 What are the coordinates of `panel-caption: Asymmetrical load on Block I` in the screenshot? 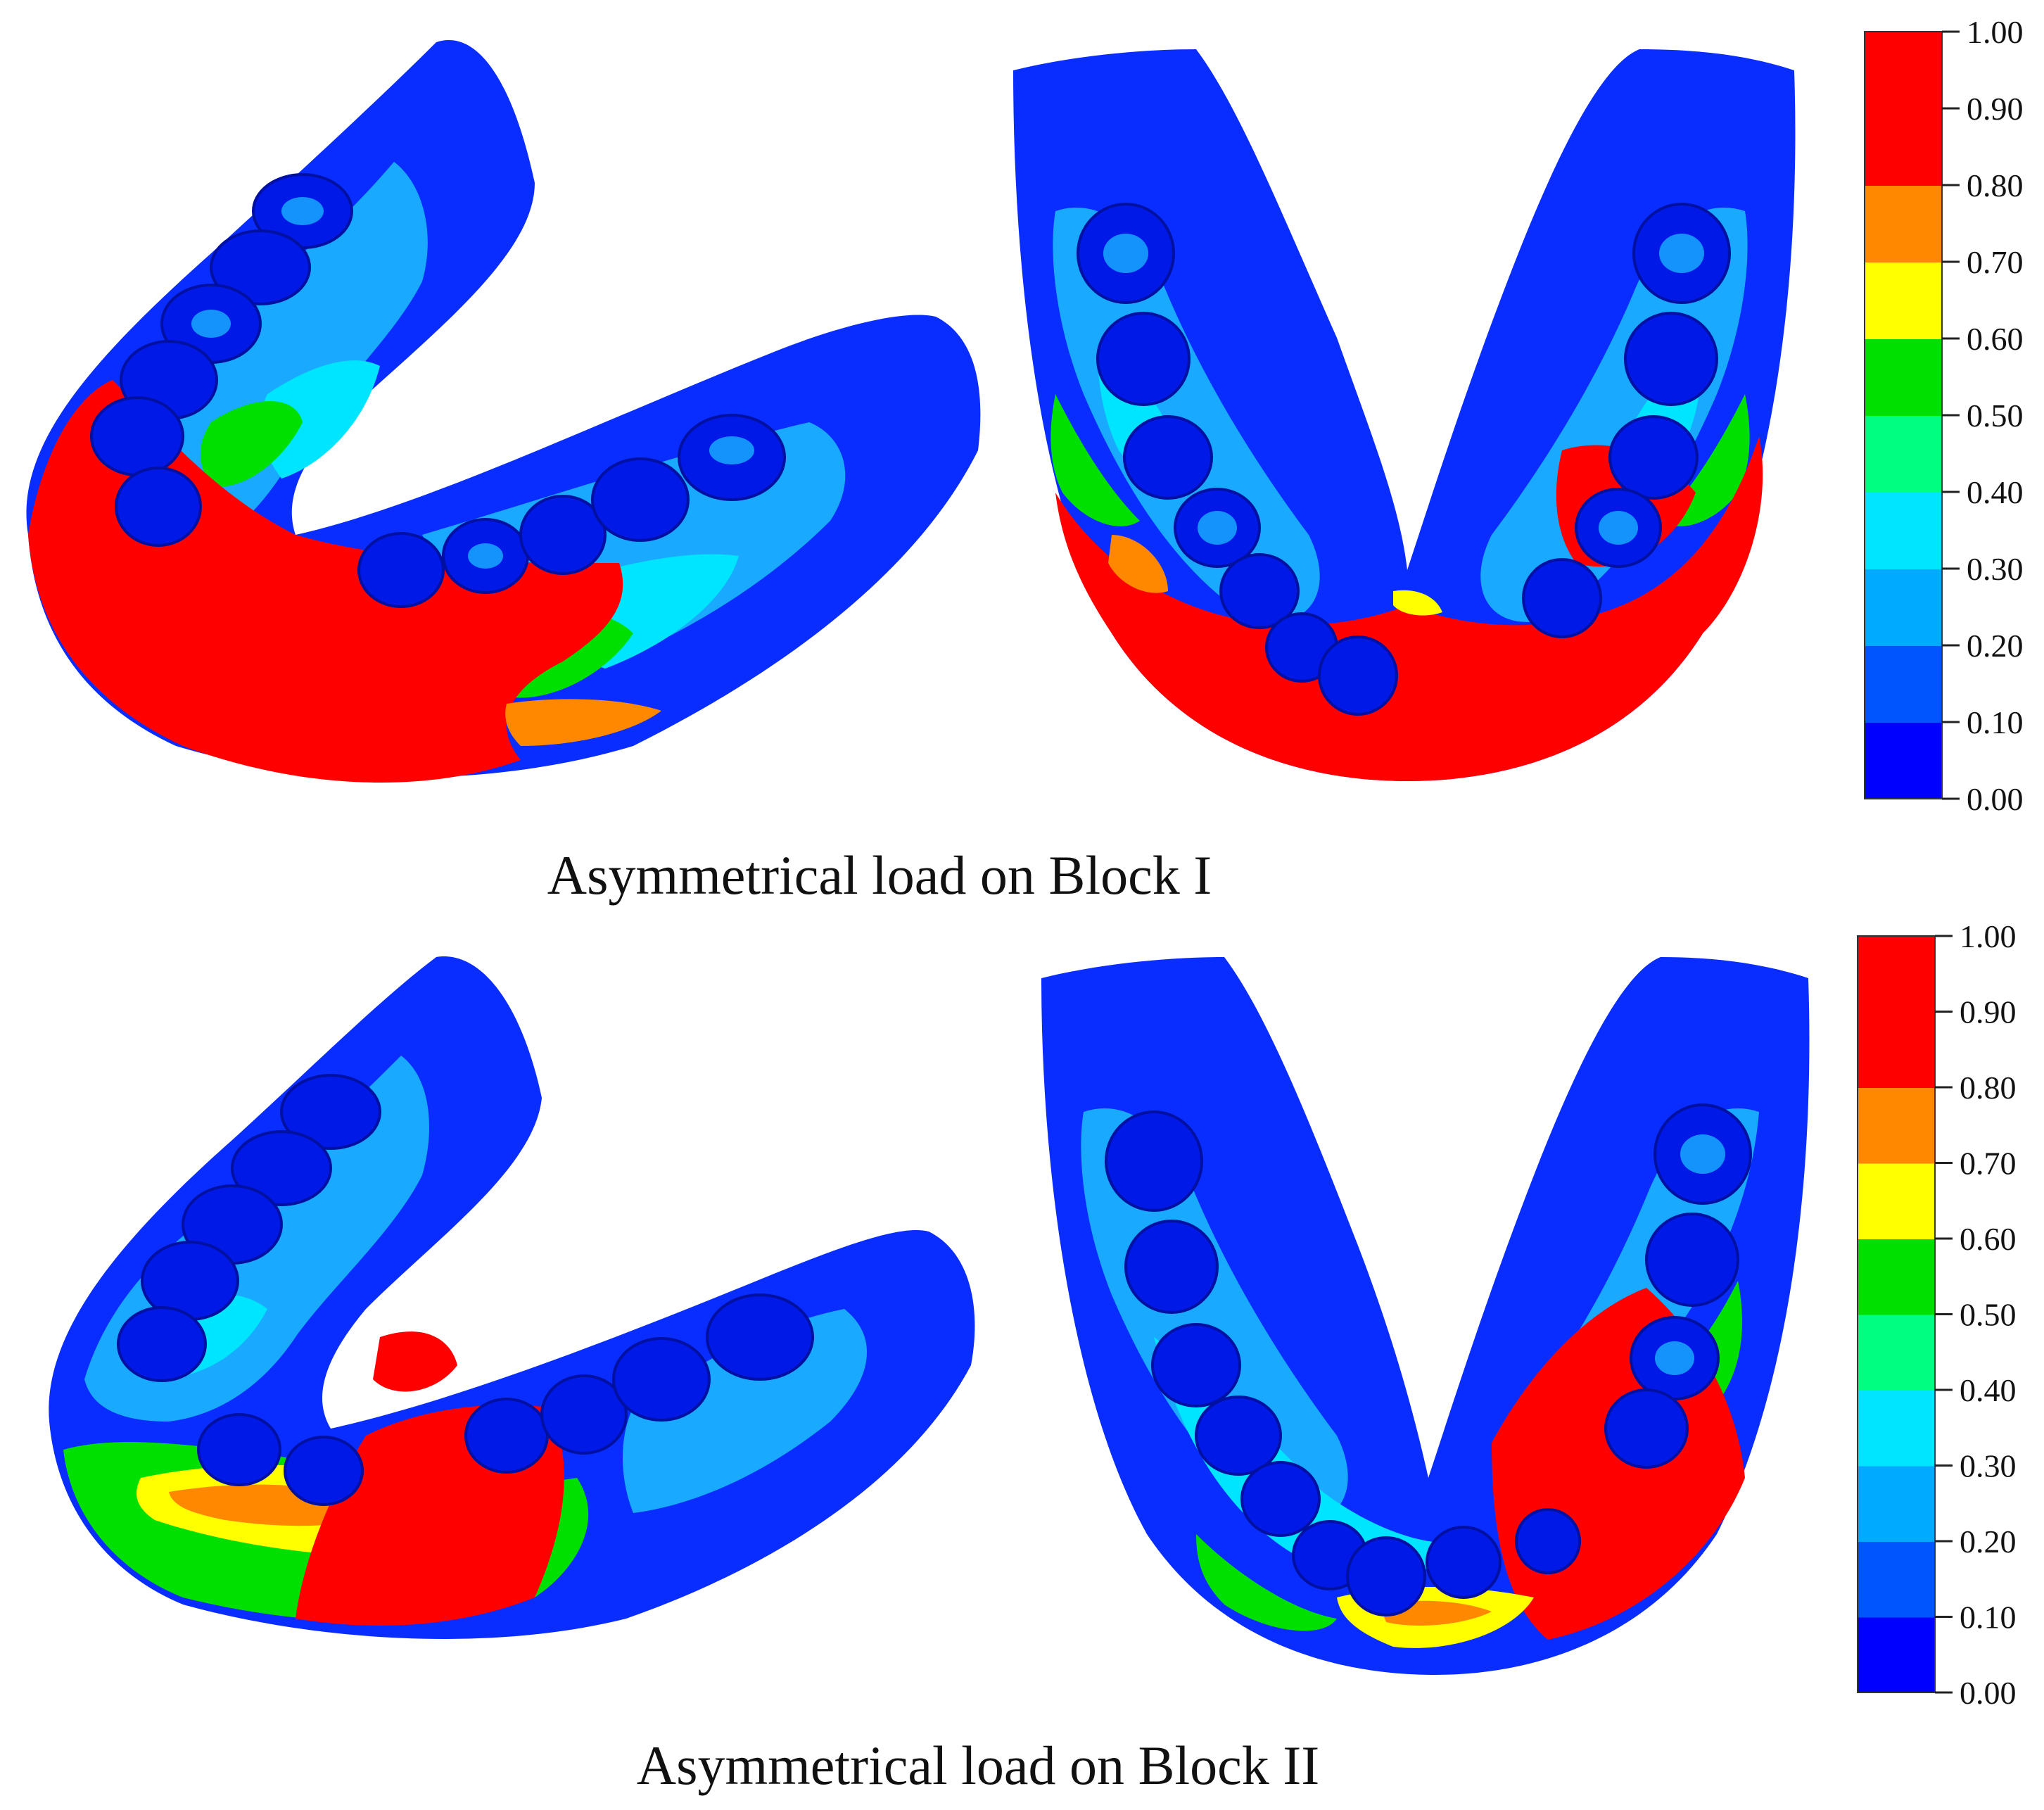 It's located at (879, 875).